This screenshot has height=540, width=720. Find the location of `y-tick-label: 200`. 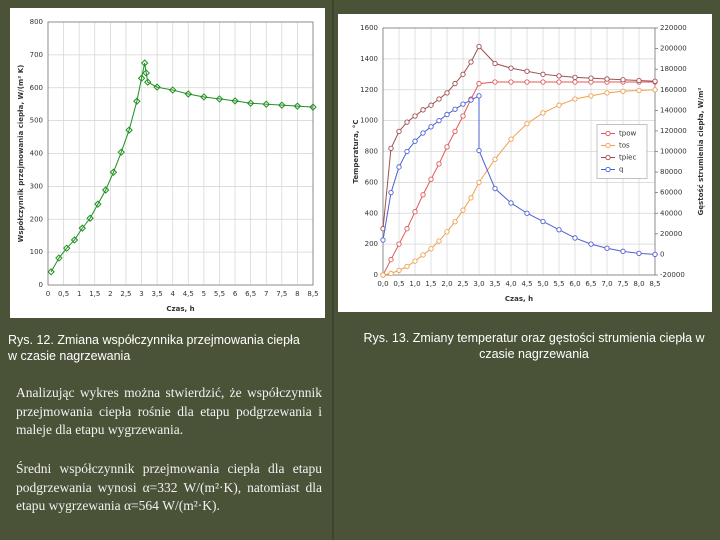

y-tick-label: 200 is located at coordinates (36, 219).